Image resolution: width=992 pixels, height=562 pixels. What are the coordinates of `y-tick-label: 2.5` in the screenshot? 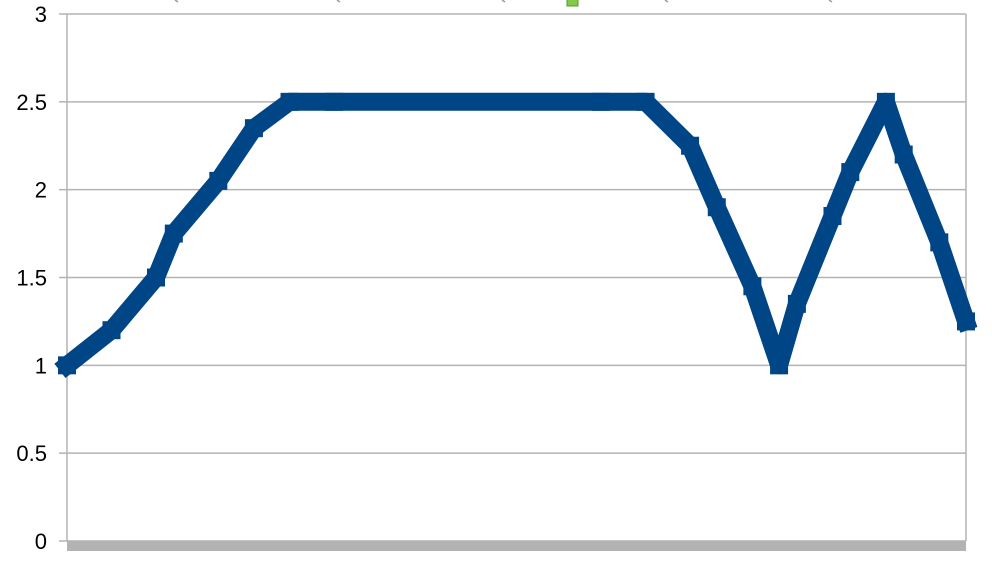 It's located at (31, 102).